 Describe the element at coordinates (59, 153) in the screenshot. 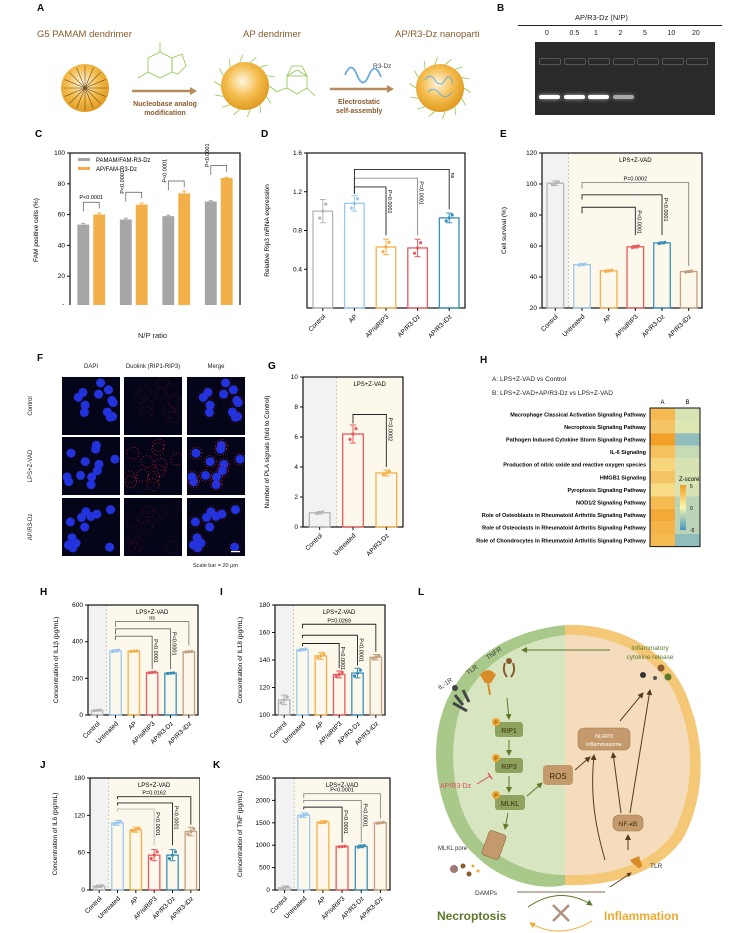

I see `y-tick-label: 100` at that location.